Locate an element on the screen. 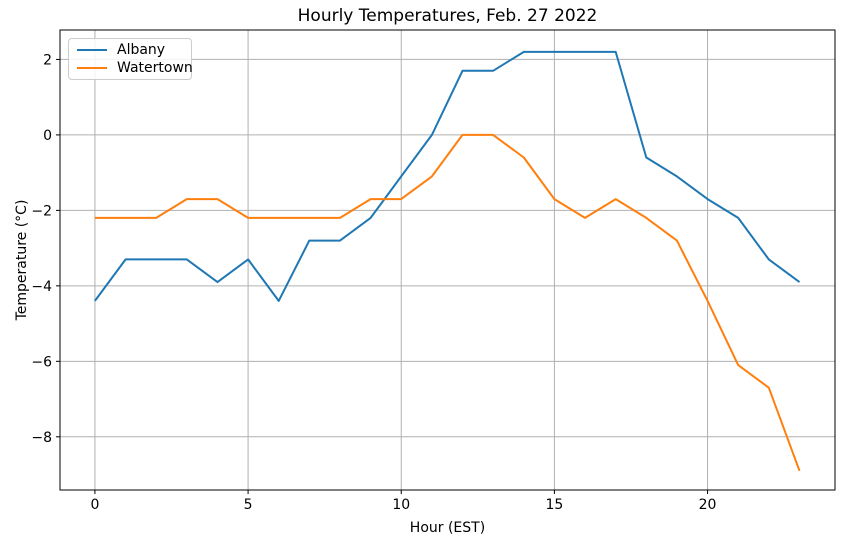  x-tick-label: 10 is located at coordinates (401, 505).